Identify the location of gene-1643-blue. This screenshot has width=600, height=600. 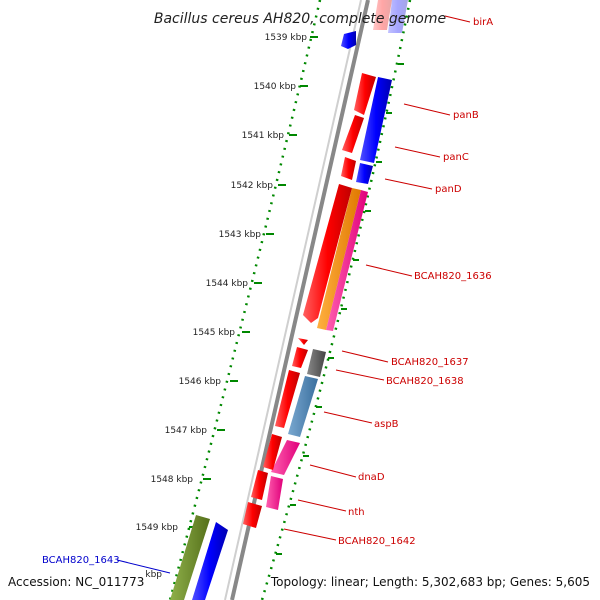
(210, 561).